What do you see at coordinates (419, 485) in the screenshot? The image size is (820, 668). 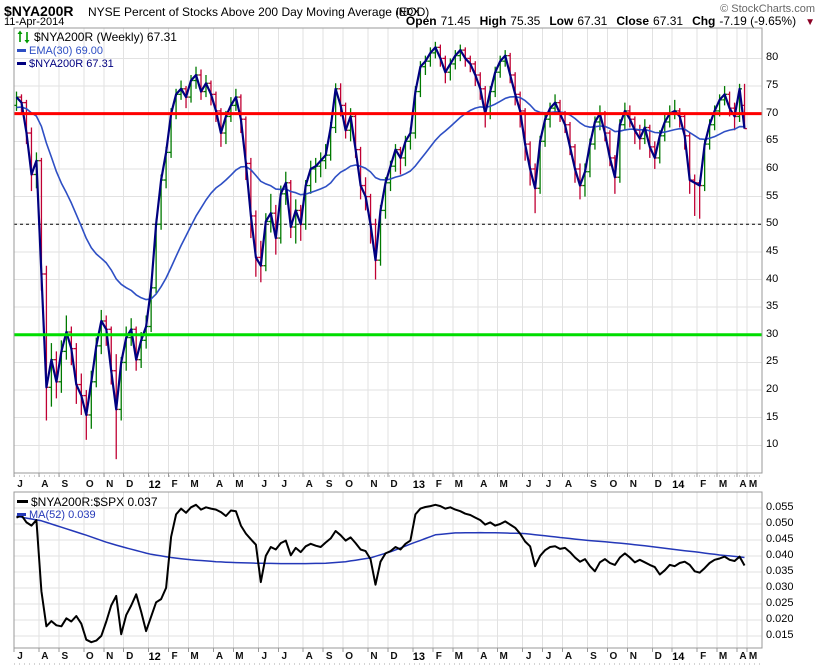 I see `main-month-label-18-13: 13` at bounding box center [419, 485].